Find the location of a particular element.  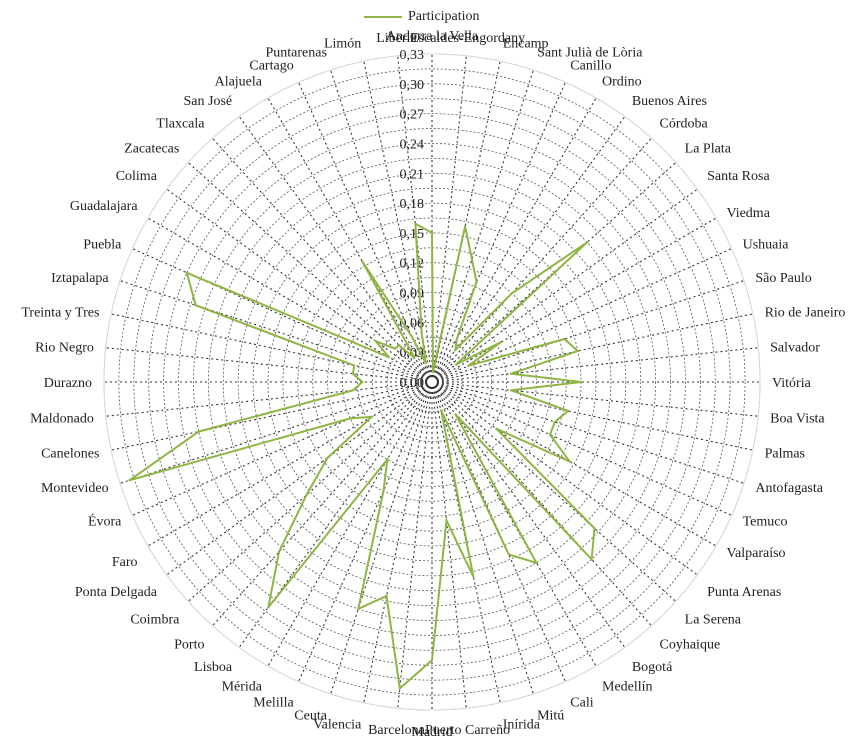

category-label: Puerto Carreño is located at coordinates (467, 730).